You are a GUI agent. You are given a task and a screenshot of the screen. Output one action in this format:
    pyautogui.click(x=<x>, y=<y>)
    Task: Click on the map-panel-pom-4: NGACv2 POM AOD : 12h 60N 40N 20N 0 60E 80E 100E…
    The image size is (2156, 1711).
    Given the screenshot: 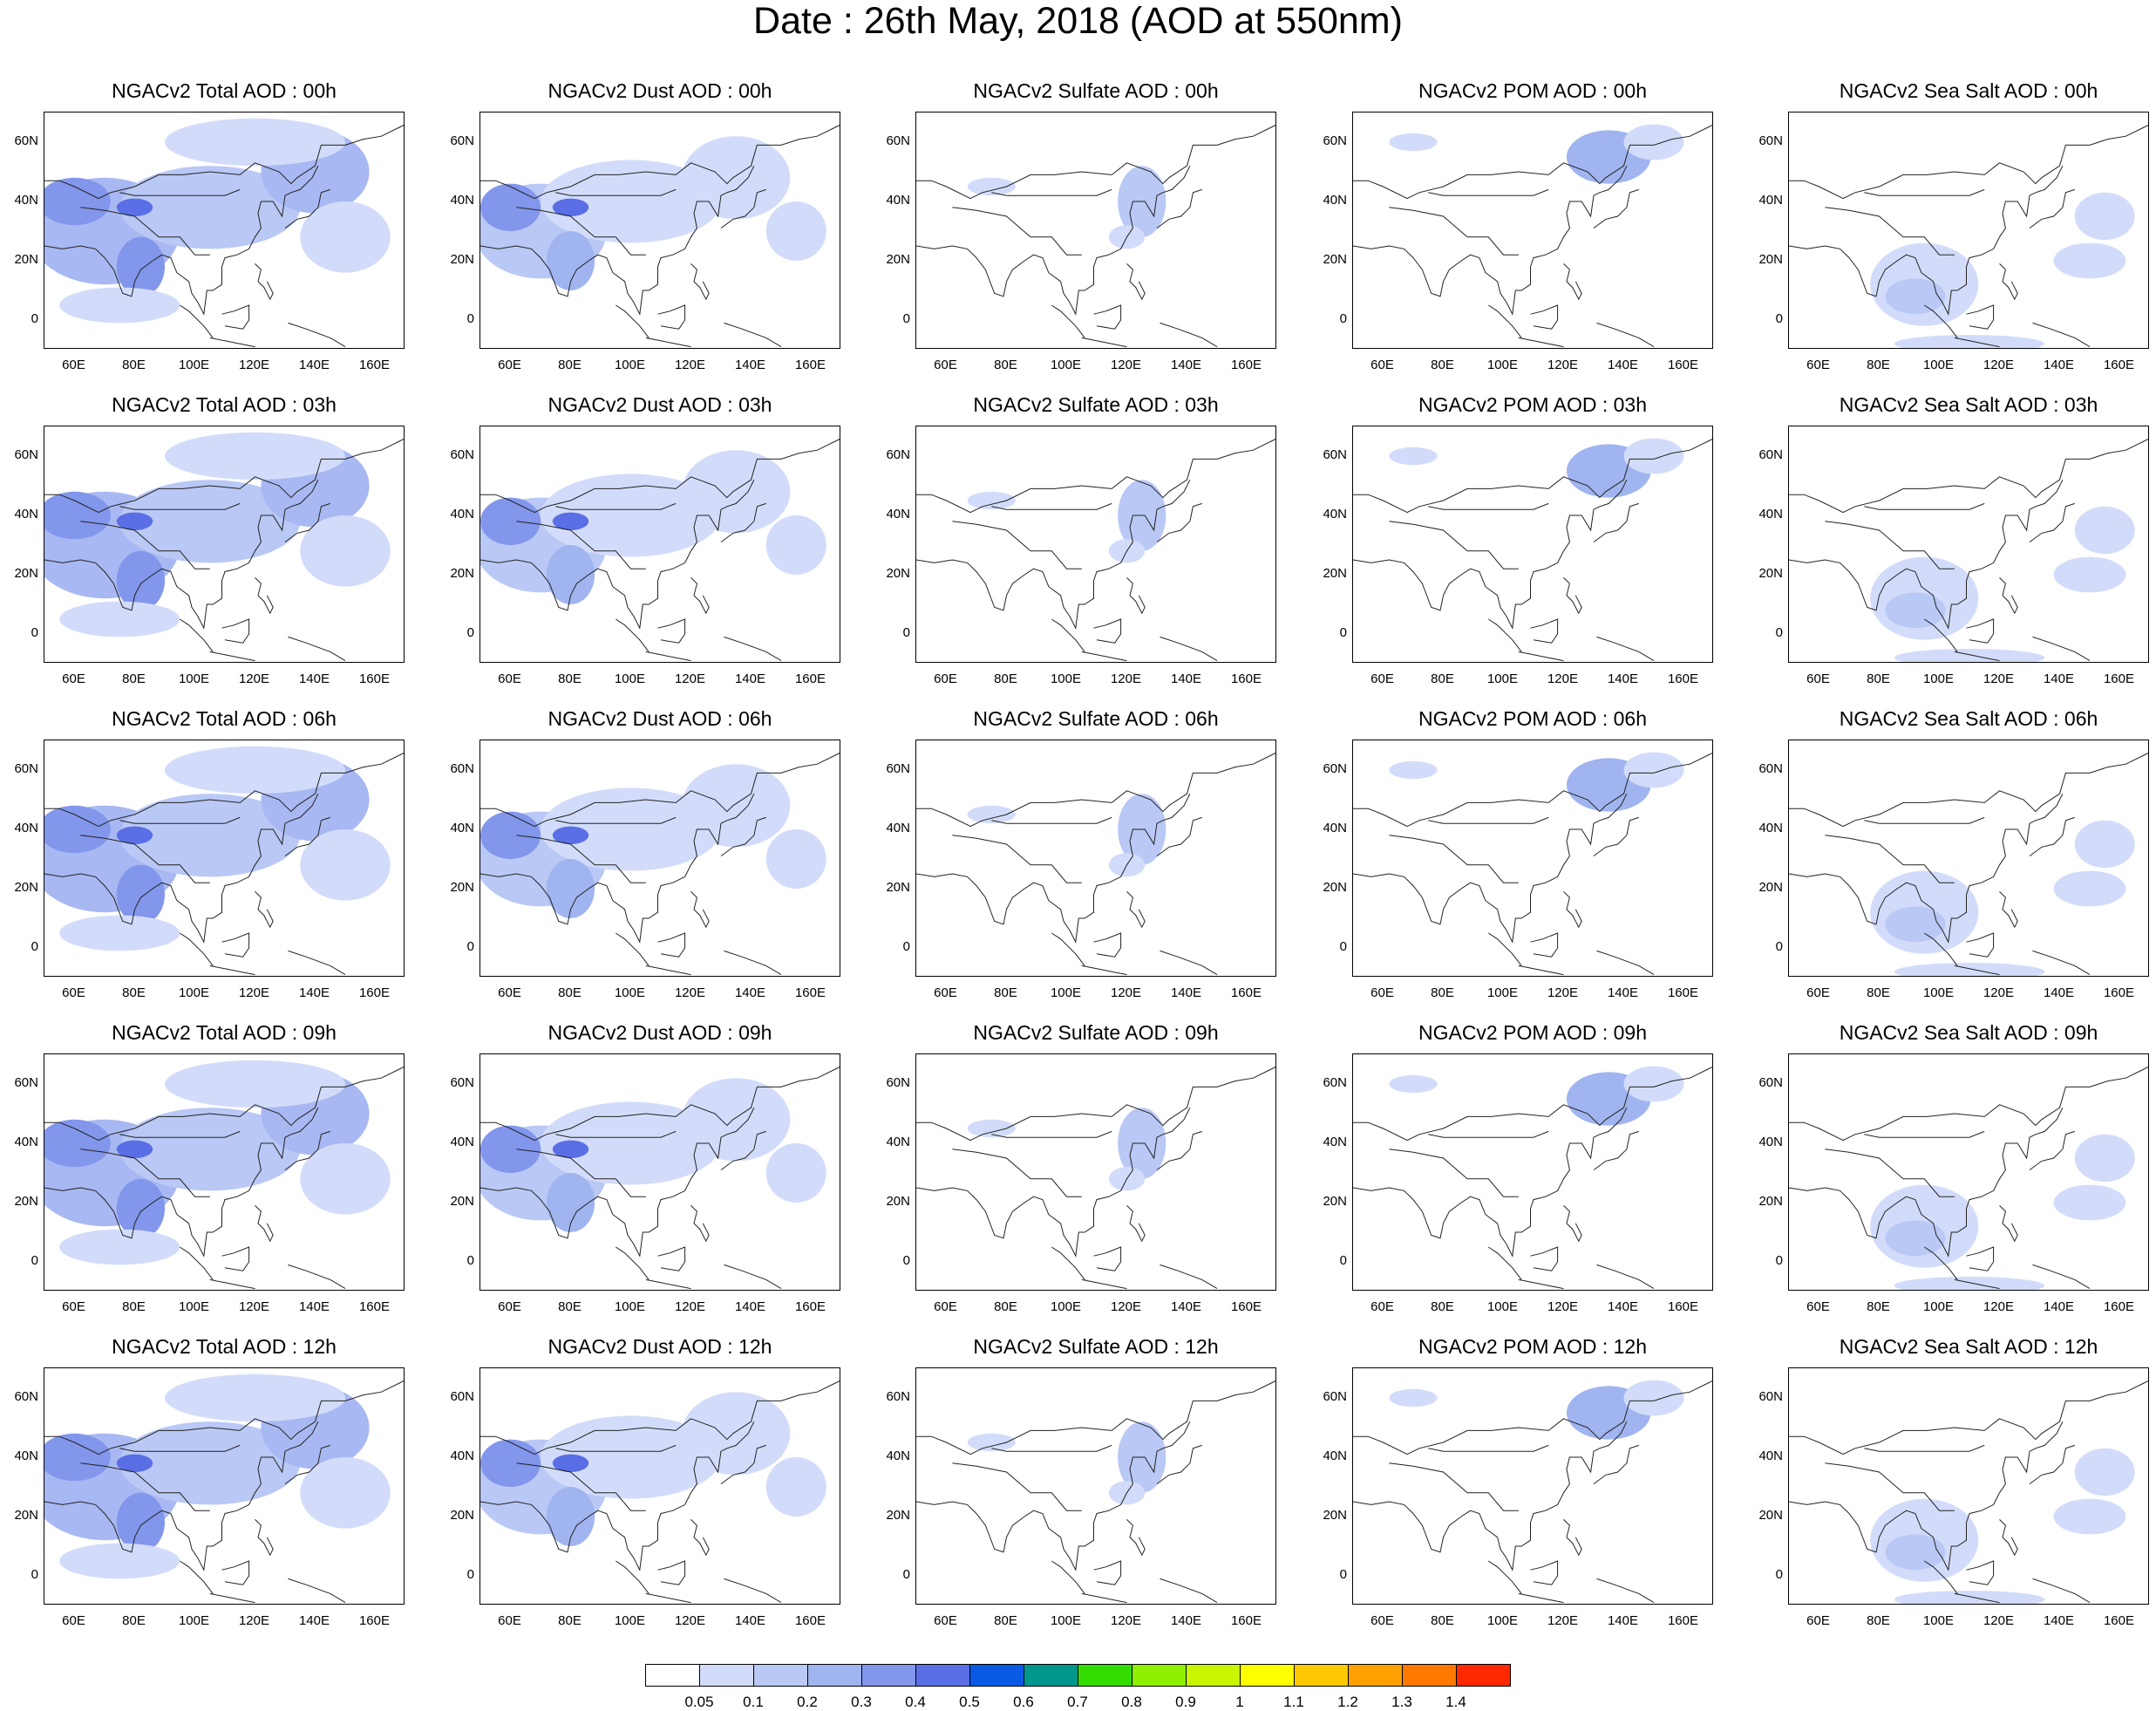 What is the action you would take?
    pyautogui.click(x=1518, y=1481)
    